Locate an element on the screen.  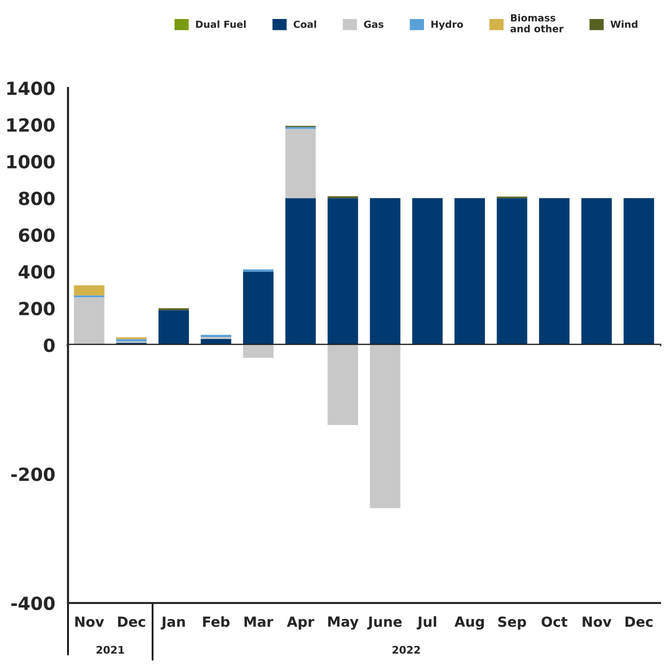
legend-label: Dual Fuel is located at coordinates (221, 24).